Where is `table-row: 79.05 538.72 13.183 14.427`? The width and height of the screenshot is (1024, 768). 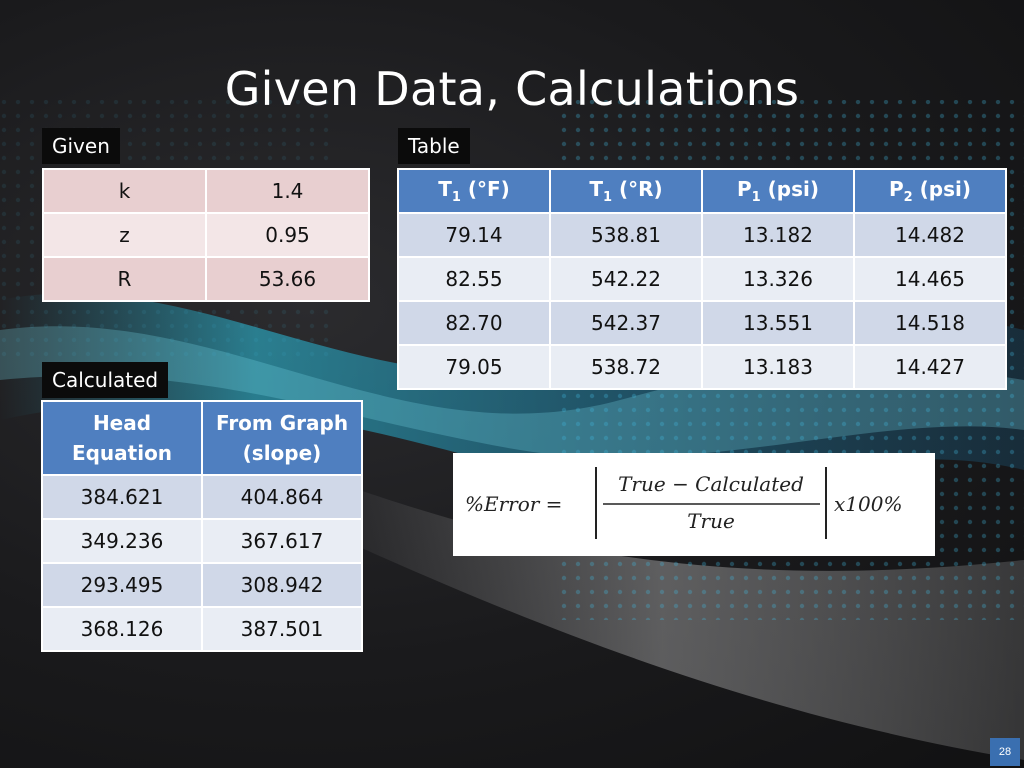
table-row: 79.05 538.72 13.183 14.427 is located at coordinates (702, 367).